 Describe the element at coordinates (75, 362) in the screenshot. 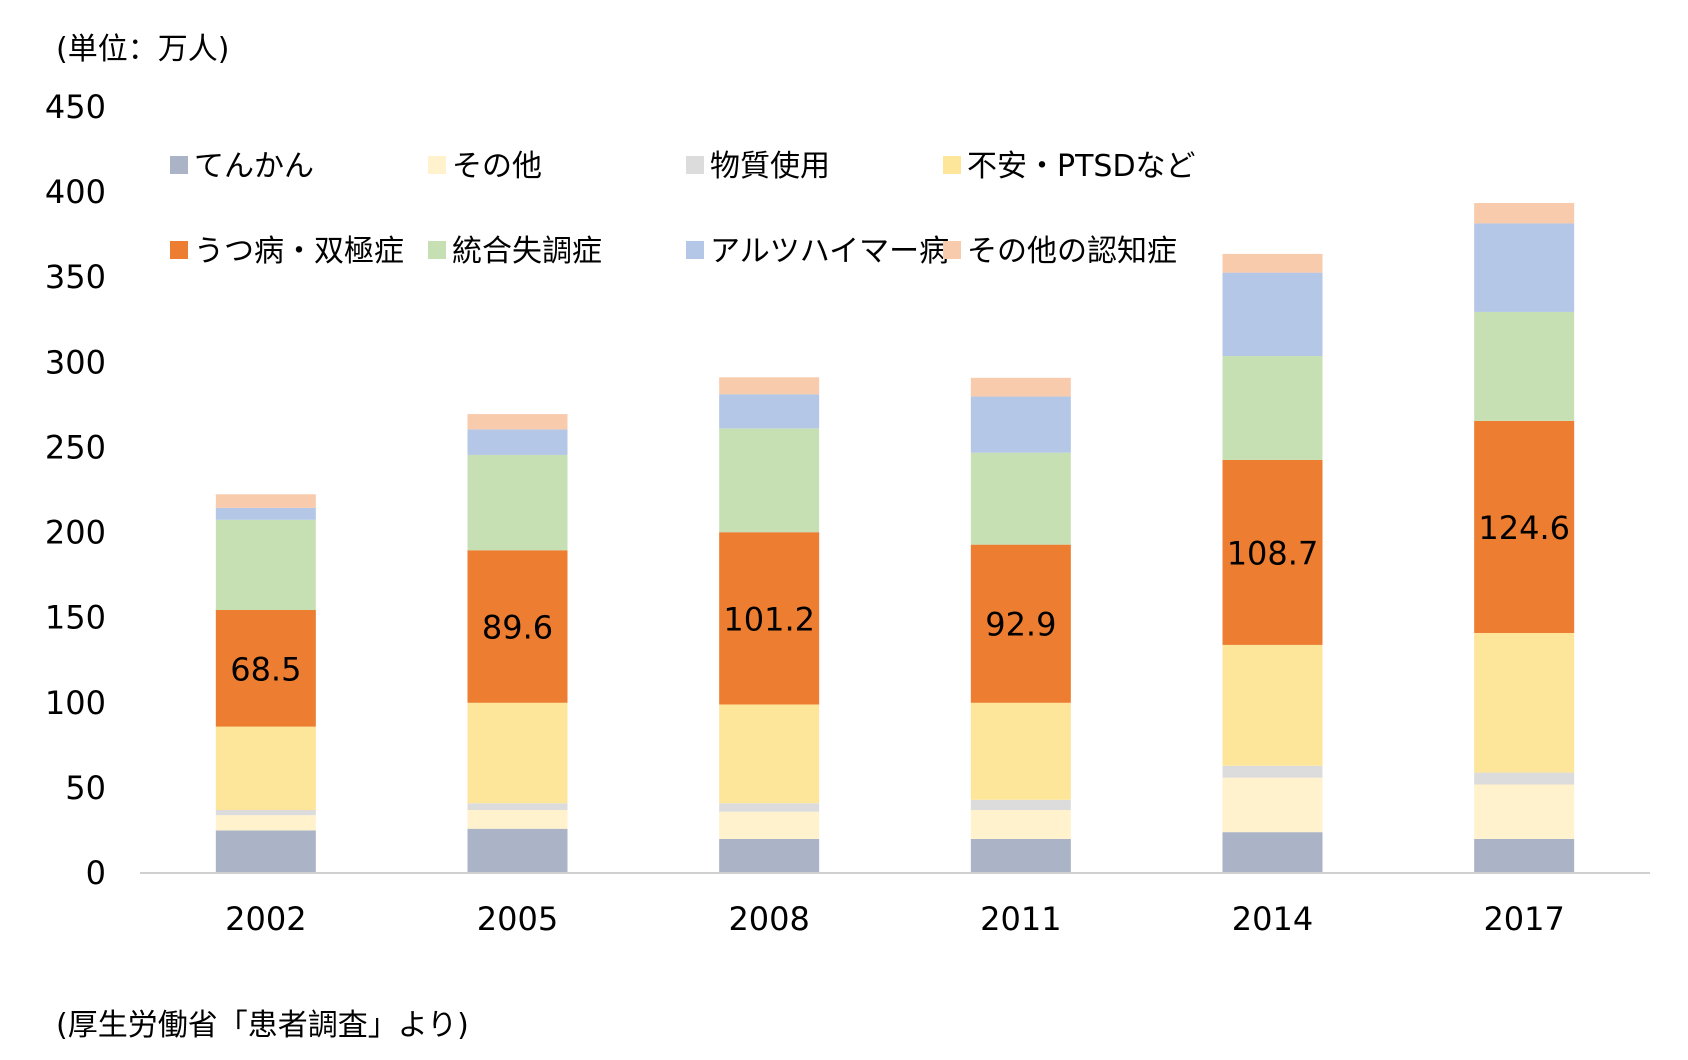

I see `y-tick-label: 300` at that location.